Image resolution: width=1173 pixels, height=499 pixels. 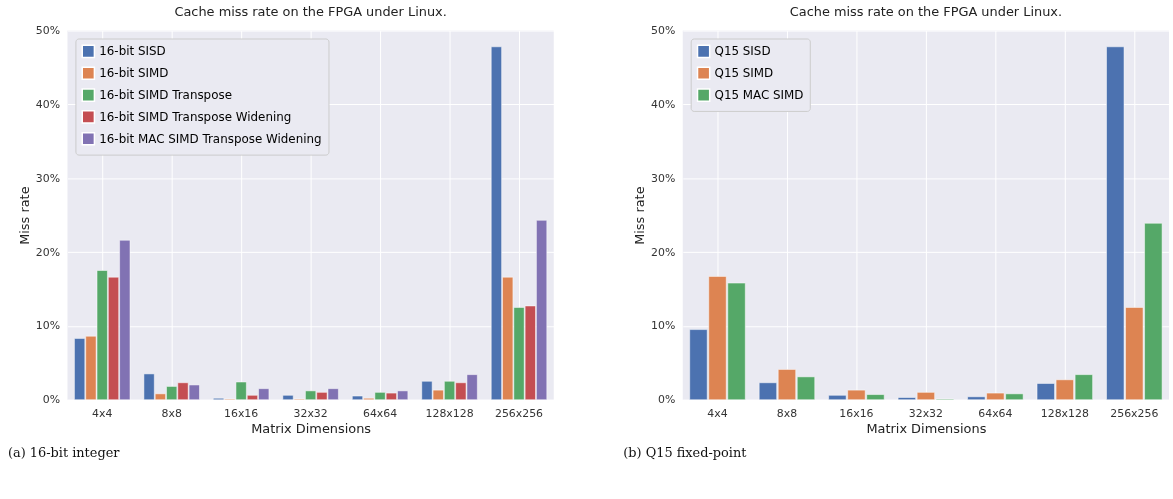 I want to click on legend-label: Q15 MAC SIMD, so click(x=759, y=95).